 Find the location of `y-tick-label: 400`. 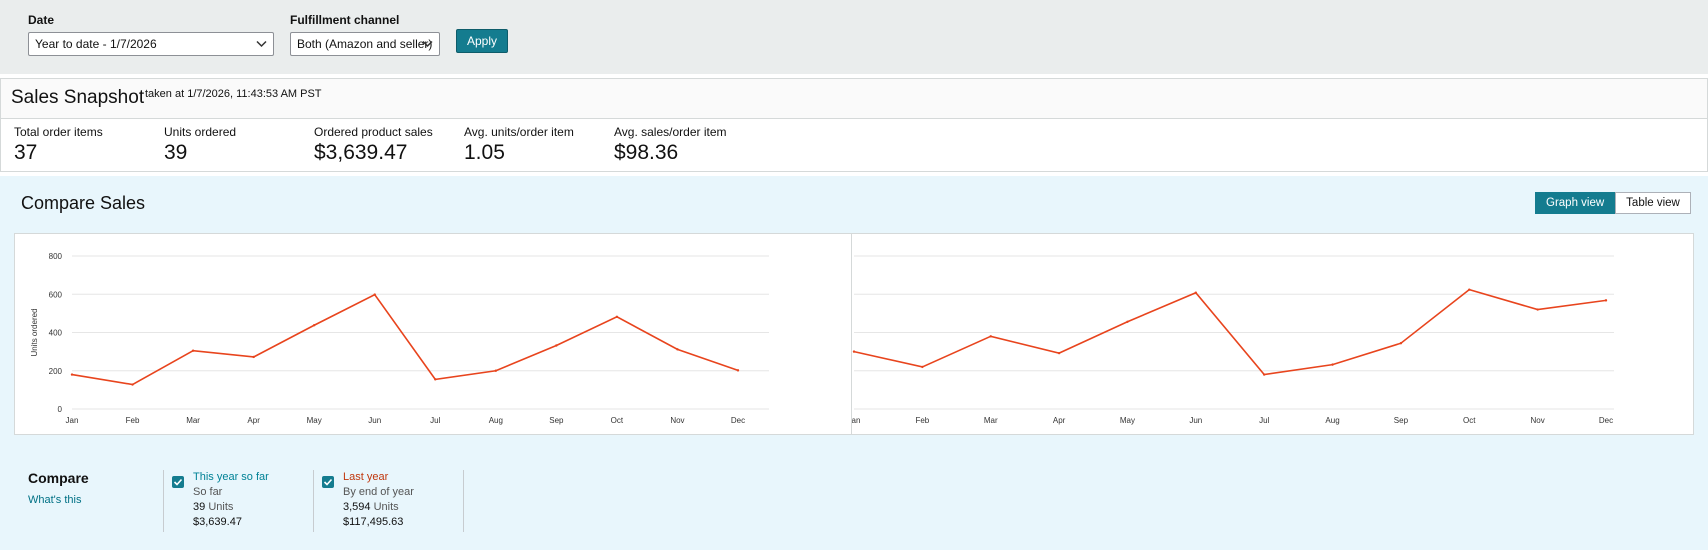

y-tick-label: 400 is located at coordinates (56, 333).